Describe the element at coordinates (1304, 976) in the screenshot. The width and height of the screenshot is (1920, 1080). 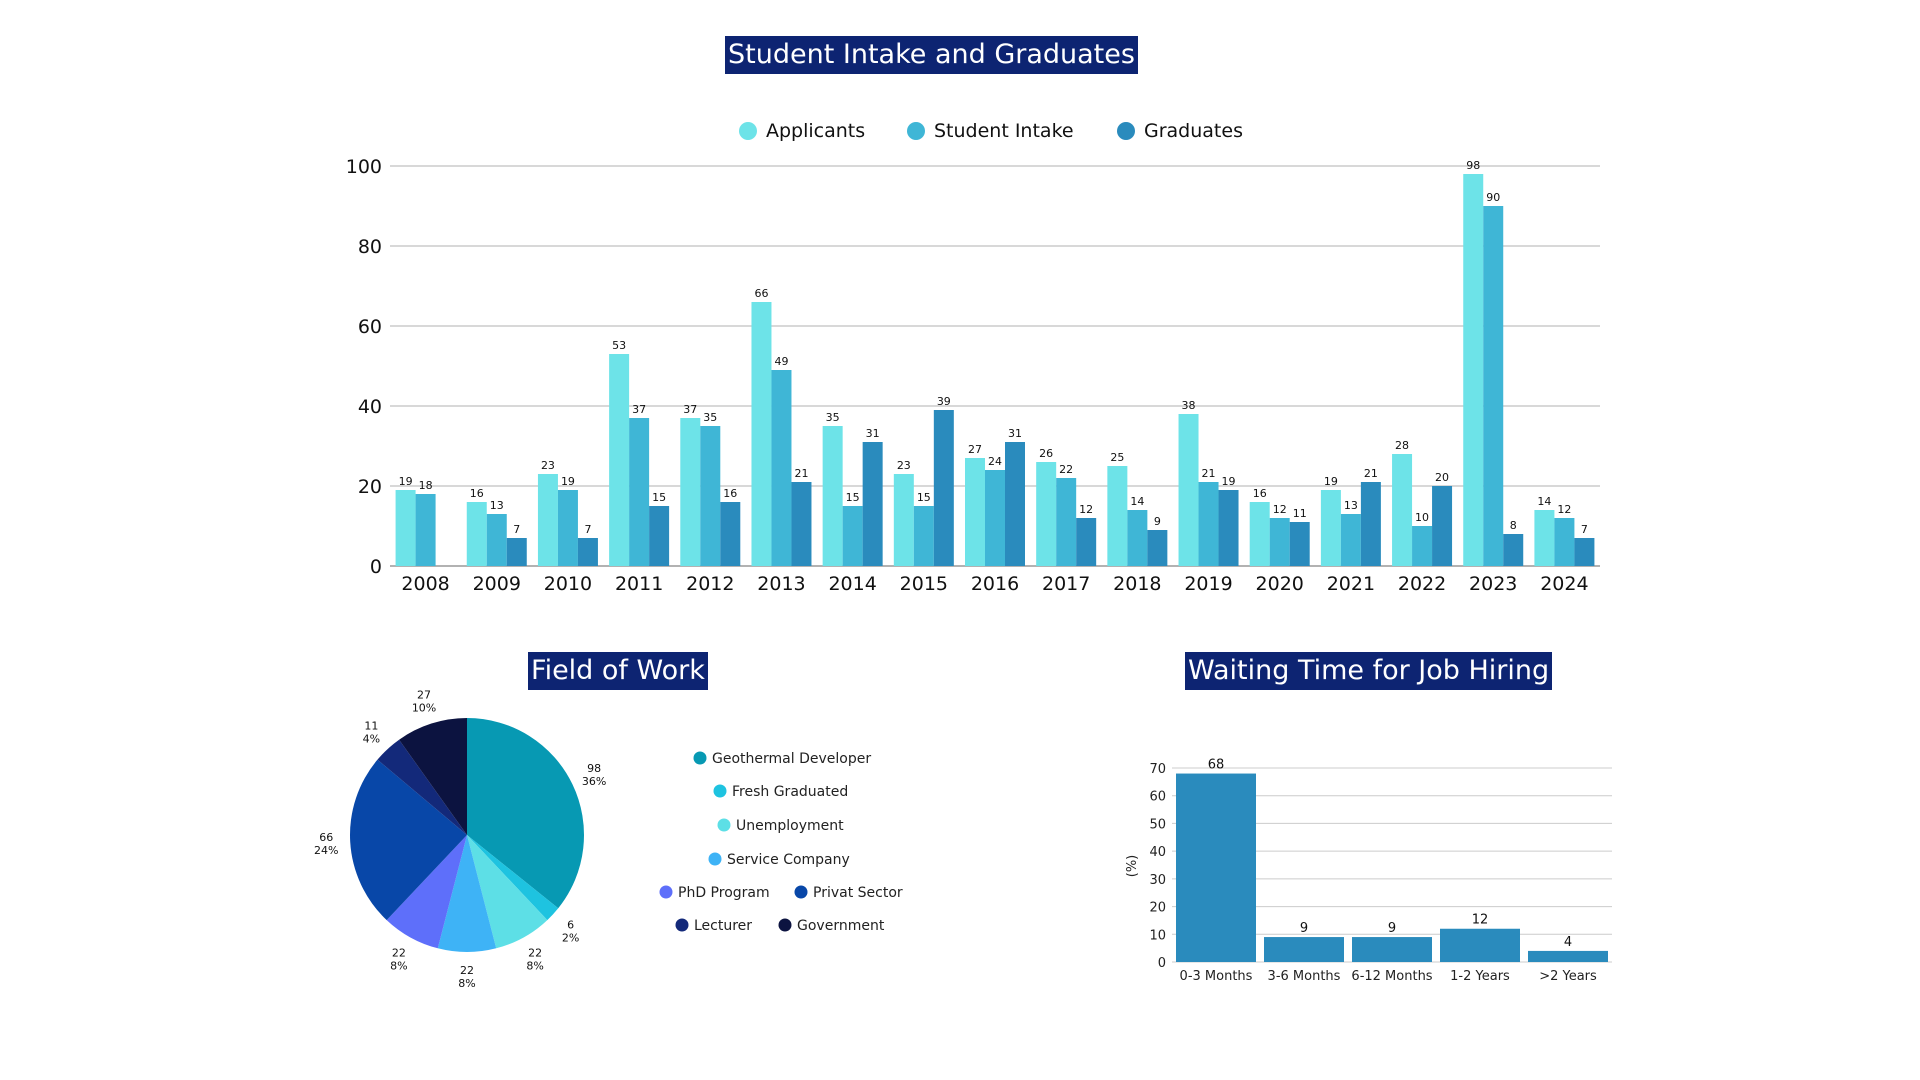
I see `x-tick-label: 3-6 Months` at that location.